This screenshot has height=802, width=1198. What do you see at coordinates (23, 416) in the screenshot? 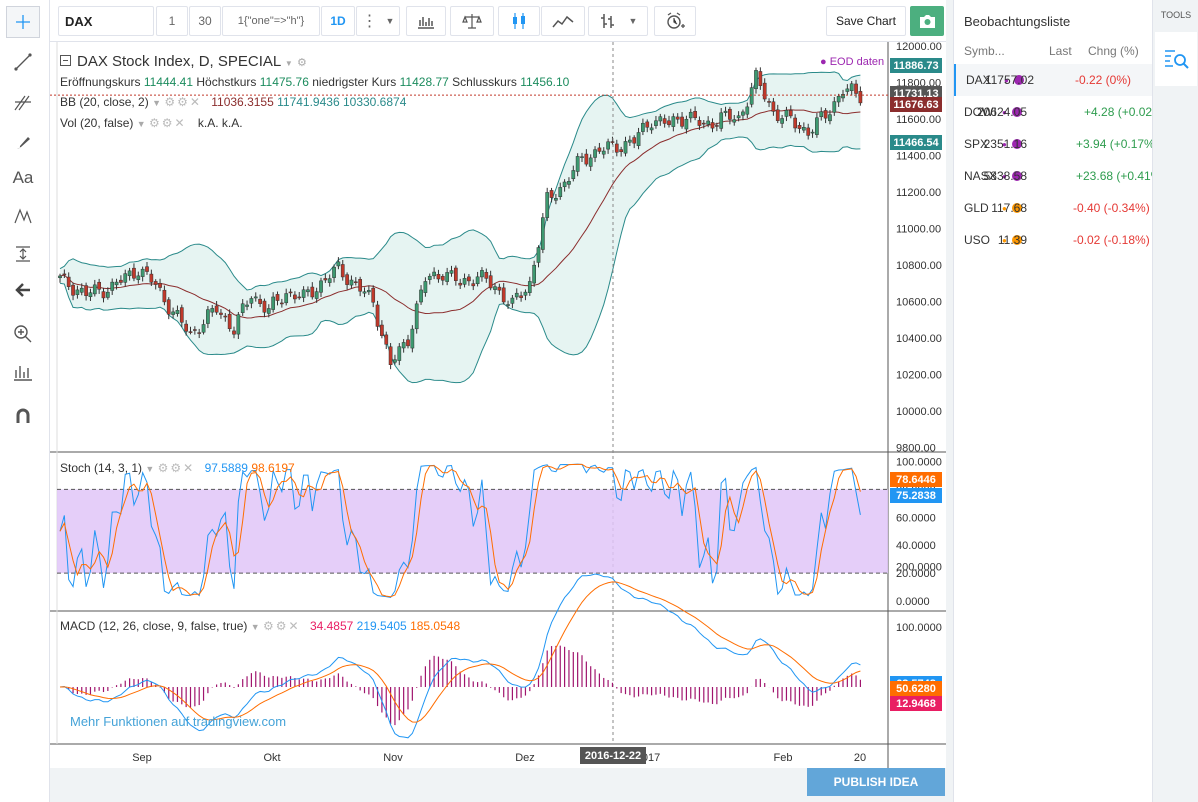
I see `magnet-tool` at bounding box center [23, 416].